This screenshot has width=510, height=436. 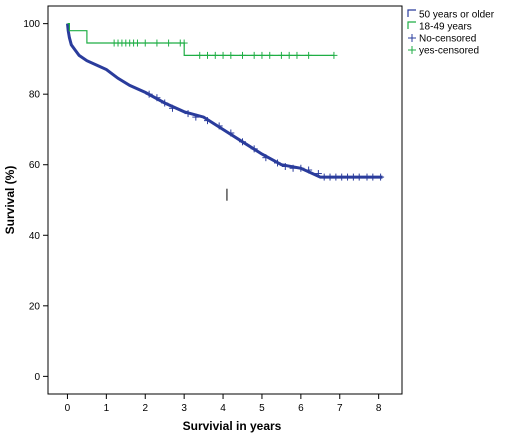 I want to click on y-axis-title: Survival (%), so click(x=10, y=200).